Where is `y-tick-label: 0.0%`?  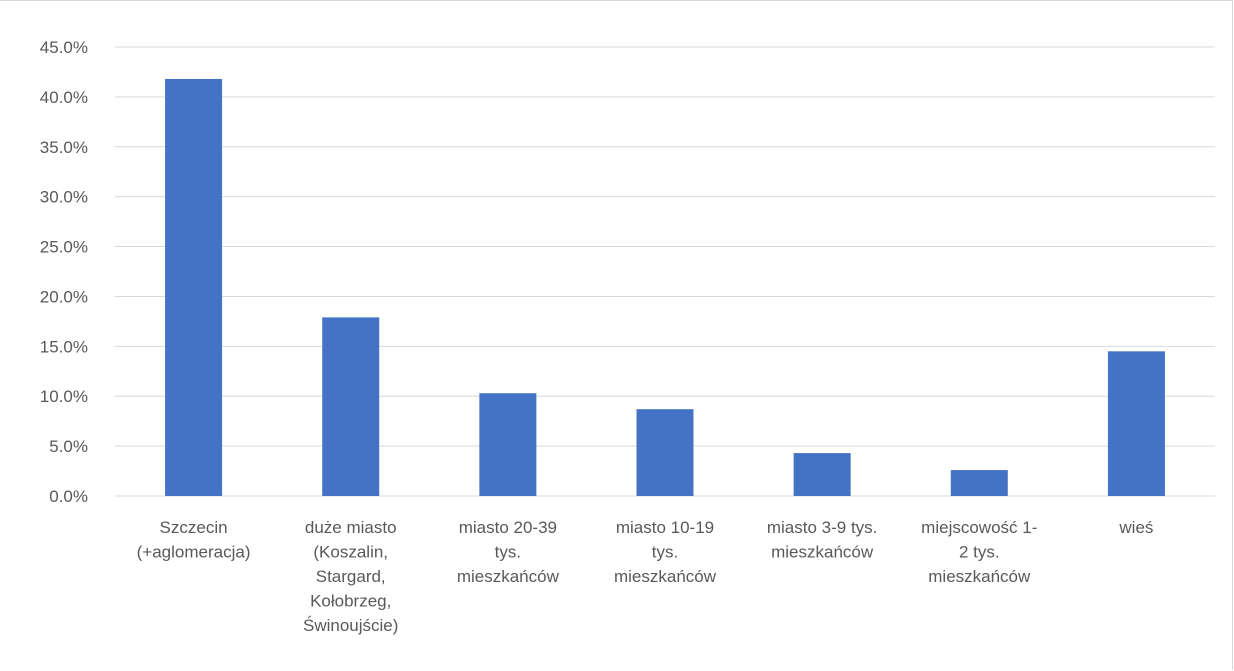 y-tick-label: 0.0% is located at coordinates (68, 496).